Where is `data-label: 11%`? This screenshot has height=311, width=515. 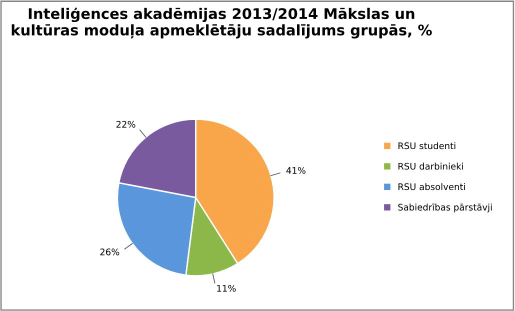
data-label: 11% is located at coordinates (226, 288).